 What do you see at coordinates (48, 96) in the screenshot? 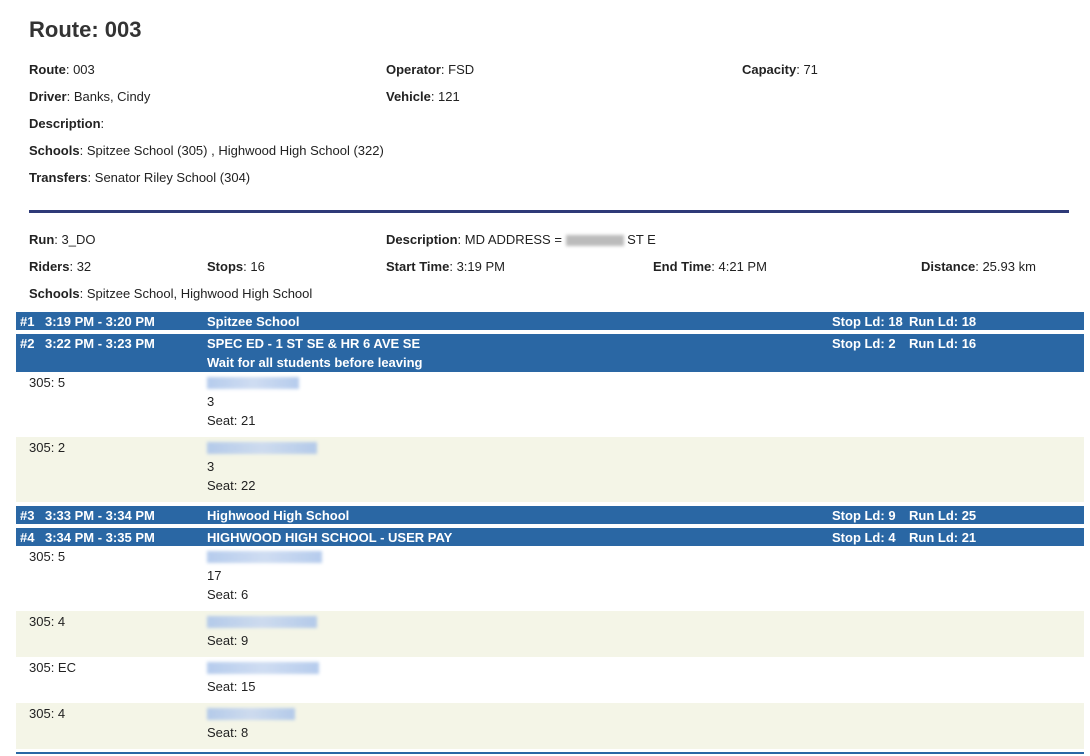
I see `label: Driver` at bounding box center [48, 96].